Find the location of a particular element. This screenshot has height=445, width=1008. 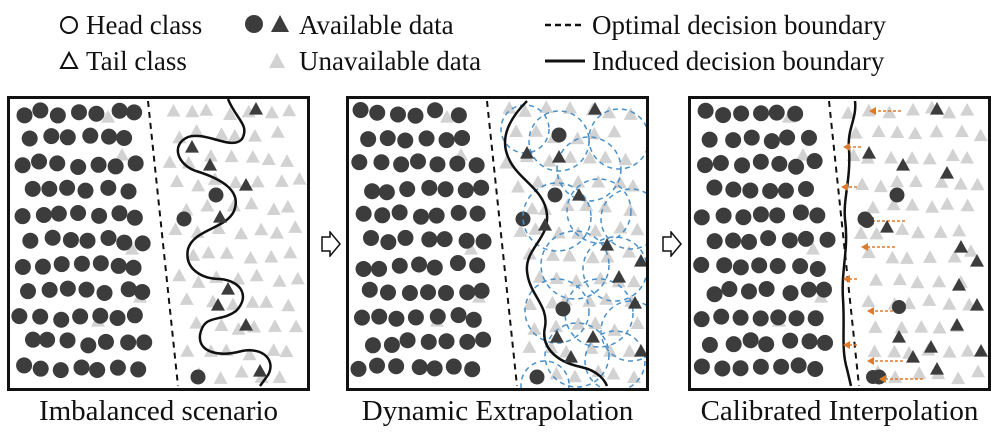

legend-tail-class: Tail class is located at coordinates (136, 61).